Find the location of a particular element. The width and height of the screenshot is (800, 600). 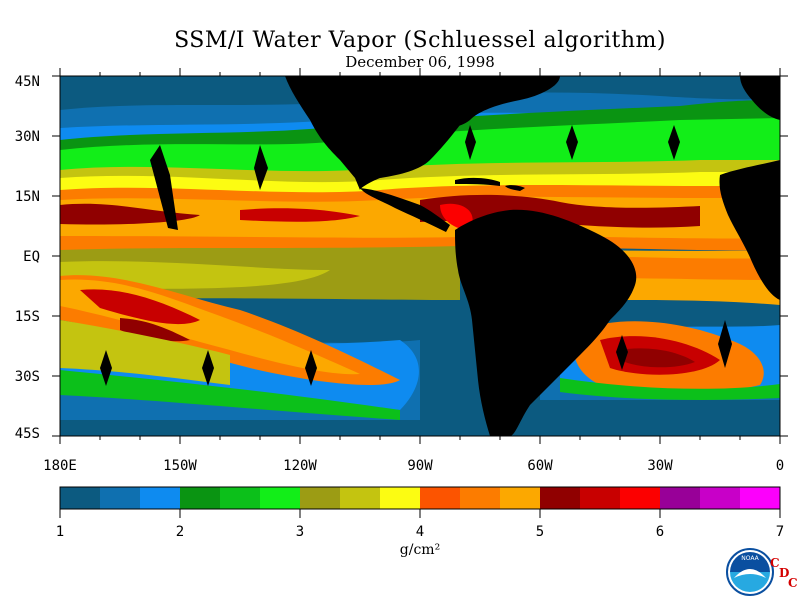

south-america is located at coordinates (546, 322).